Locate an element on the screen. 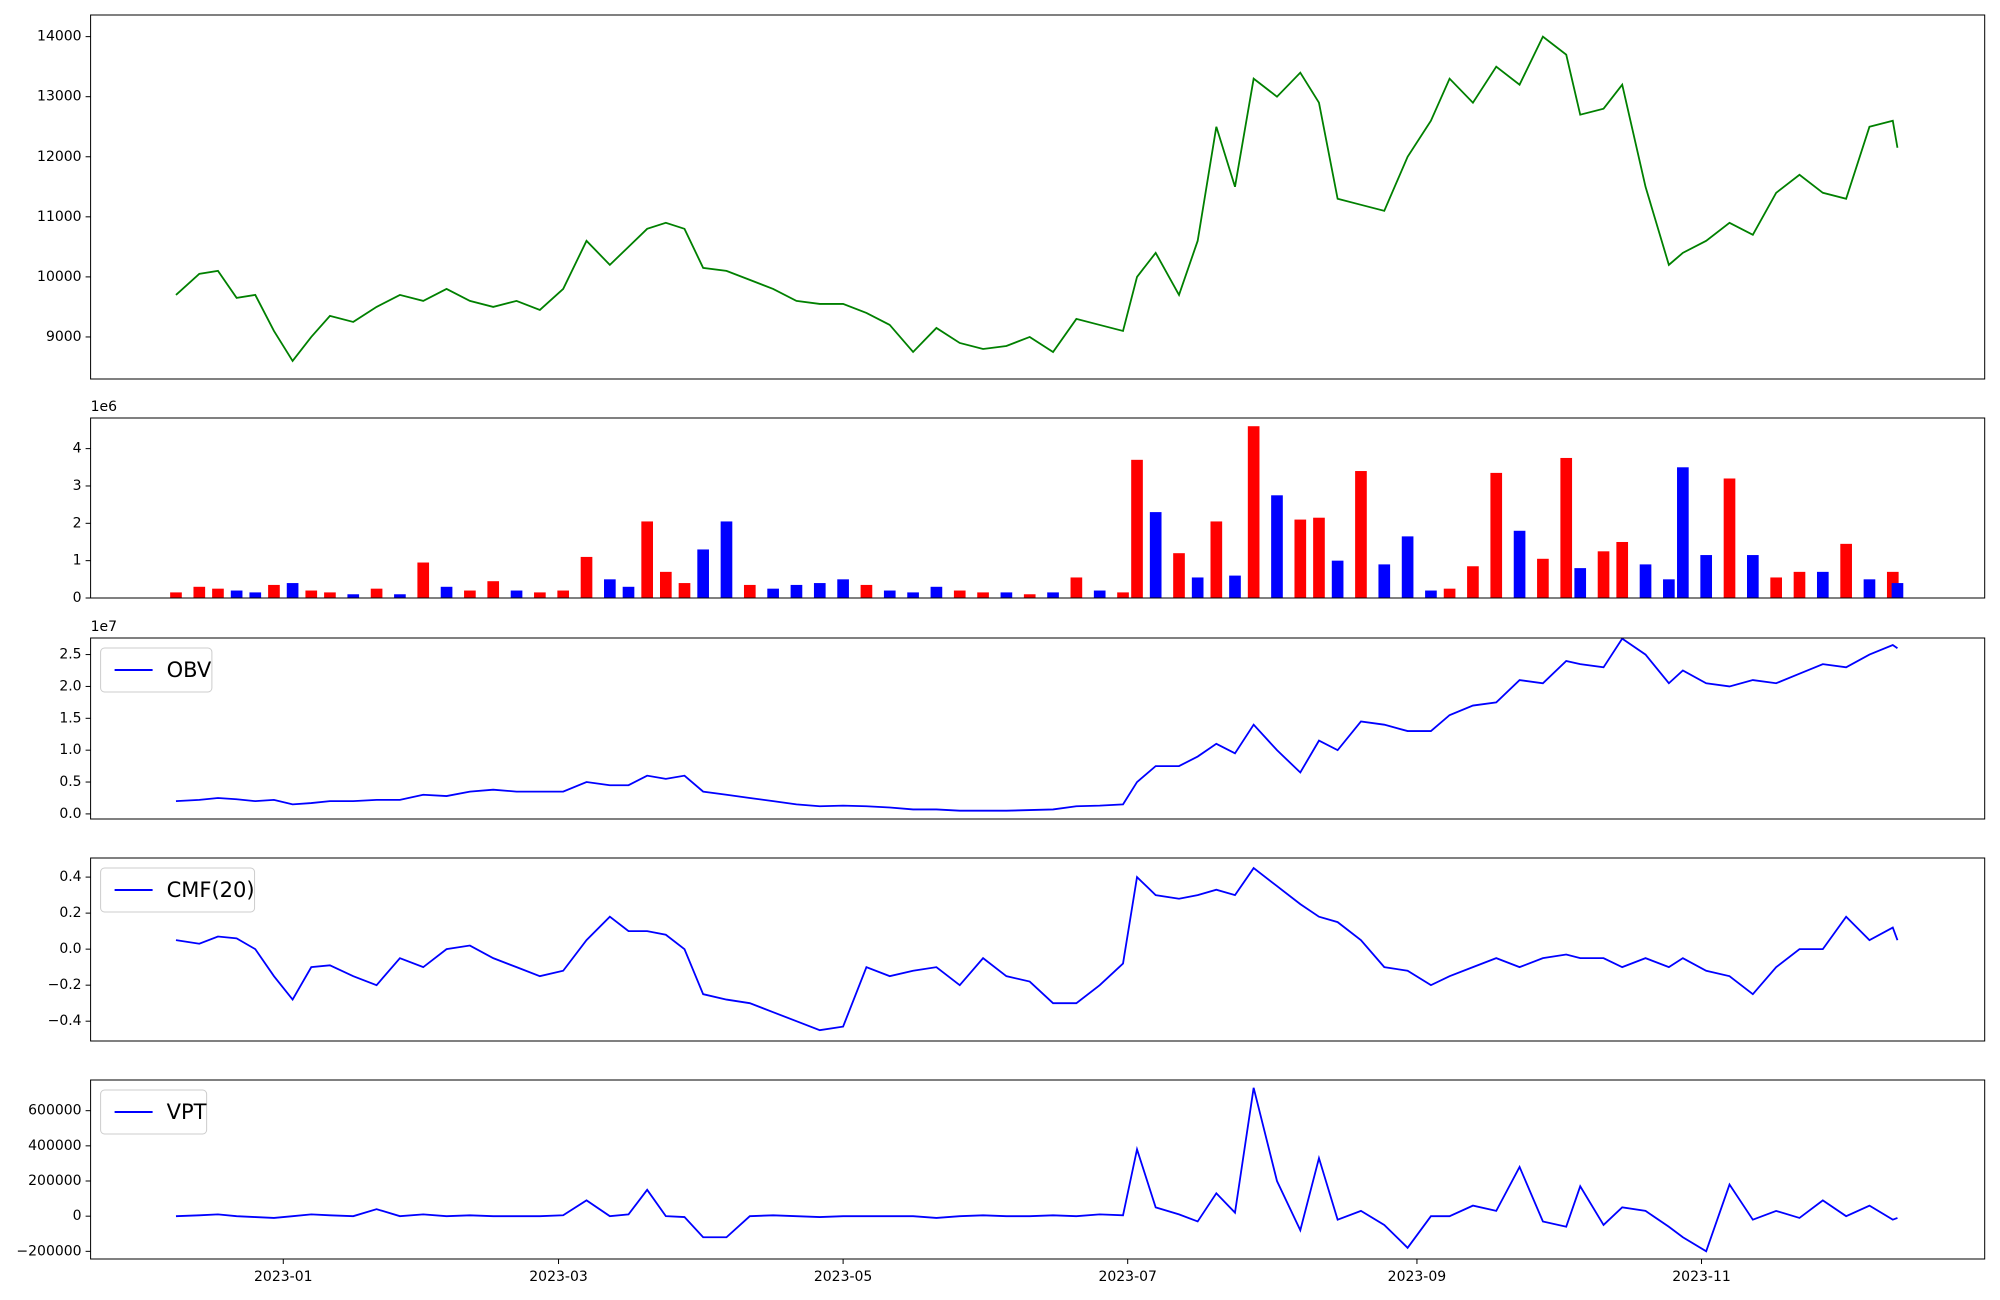 The height and width of the screenshot is (1300, 2000). legend-label: VPT is located at coordinates (187, 1112).